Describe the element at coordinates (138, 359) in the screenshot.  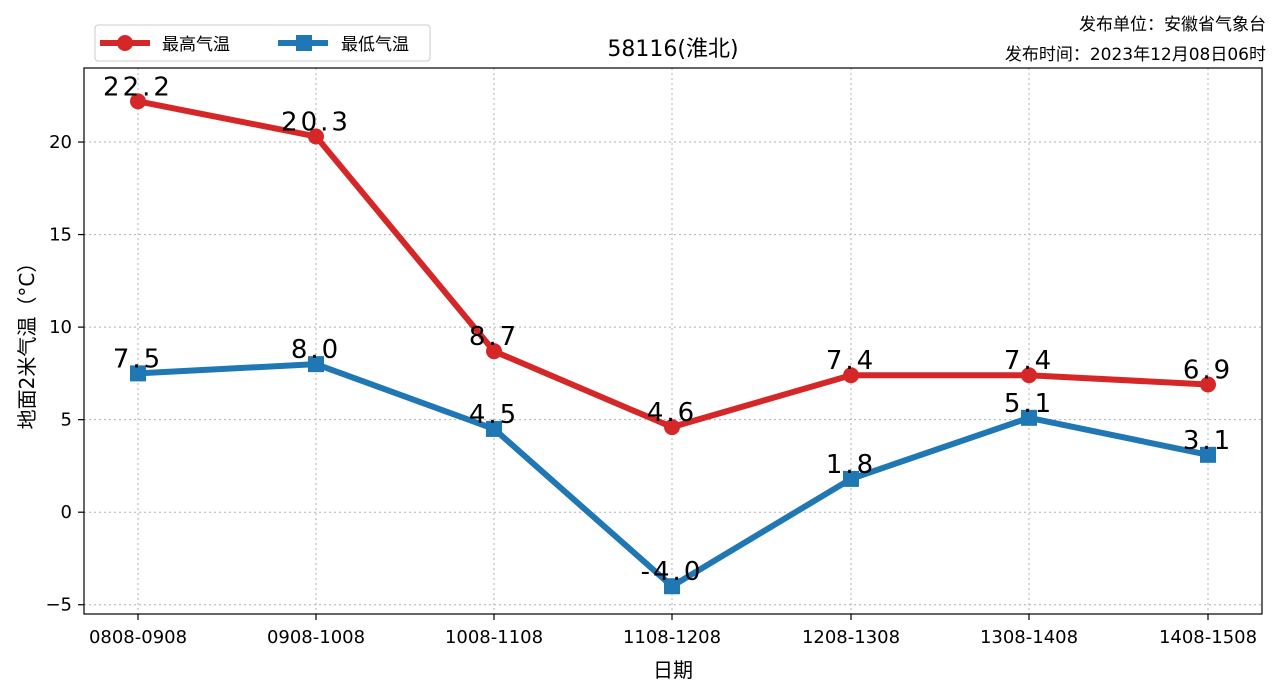
I see `min-temp-data-label: 7.5` at that location.